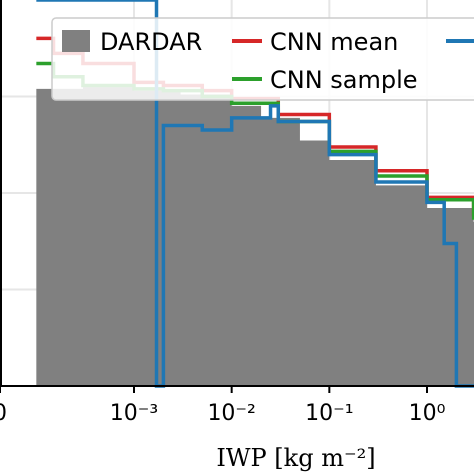  I want to click on x-tick-label-3: 10⁻¹, so click(329, 413).